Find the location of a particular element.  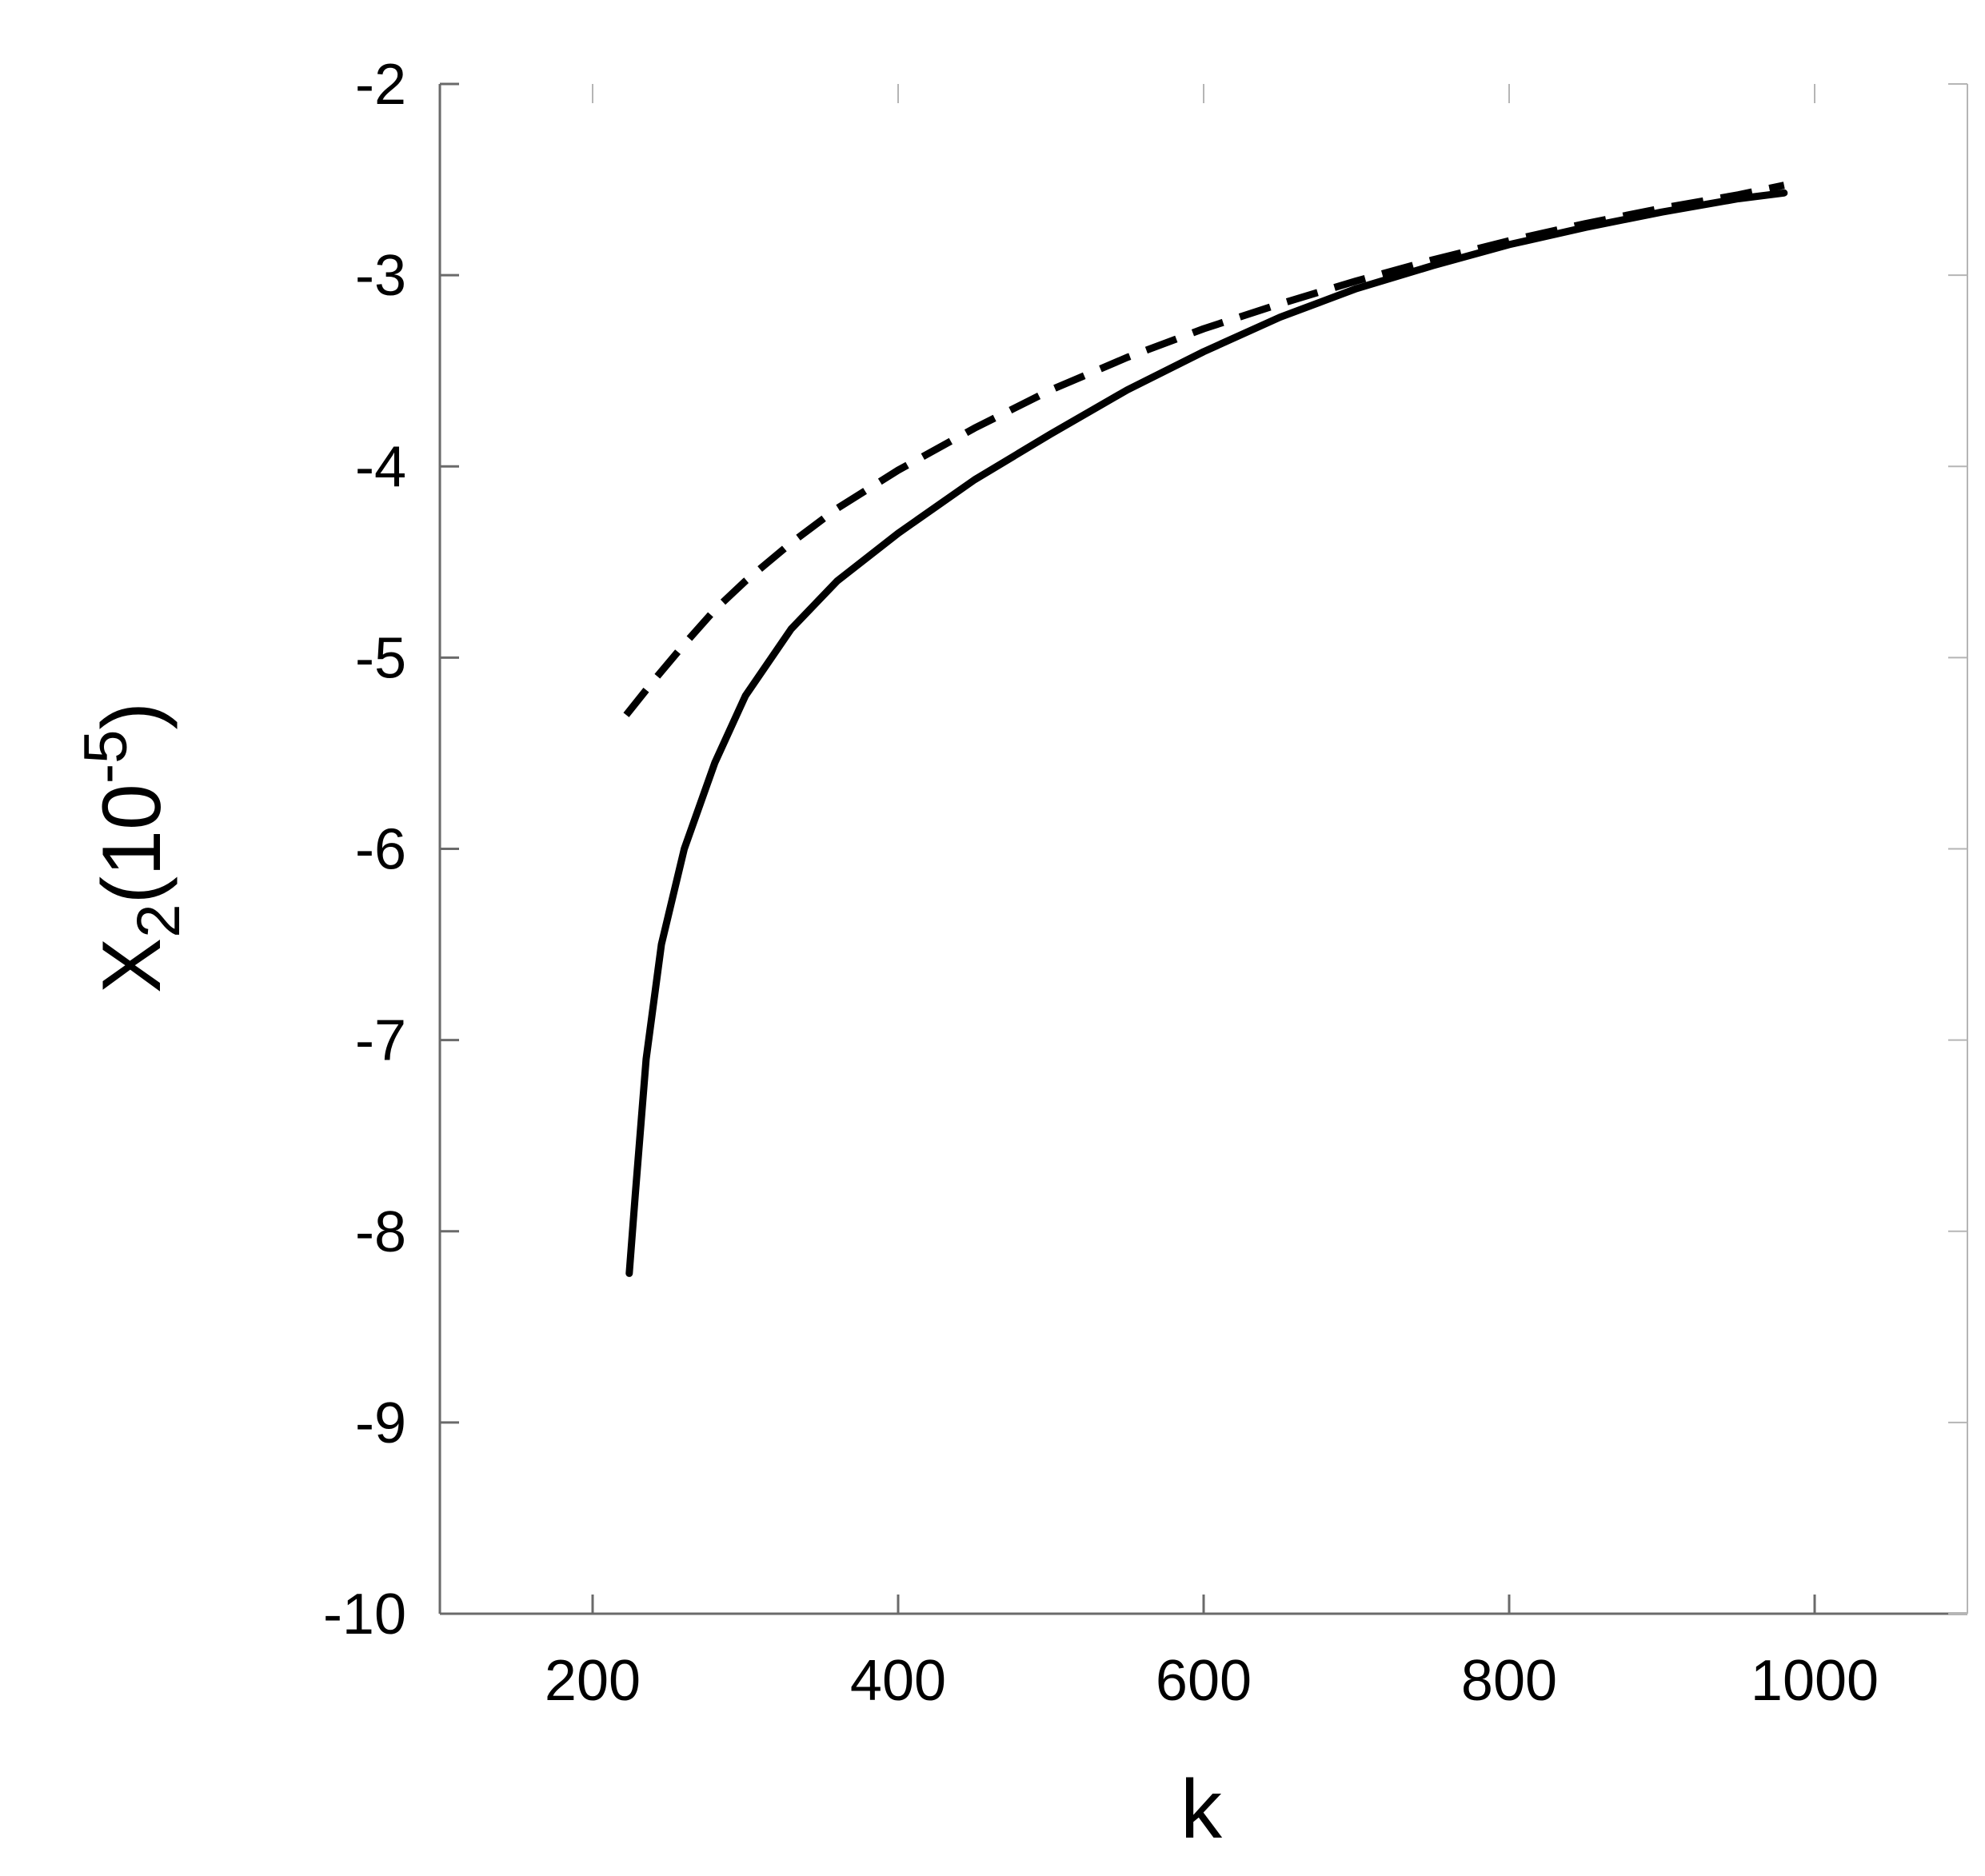

y-axis-title-open: (10 is located at coordinates (132, 844).